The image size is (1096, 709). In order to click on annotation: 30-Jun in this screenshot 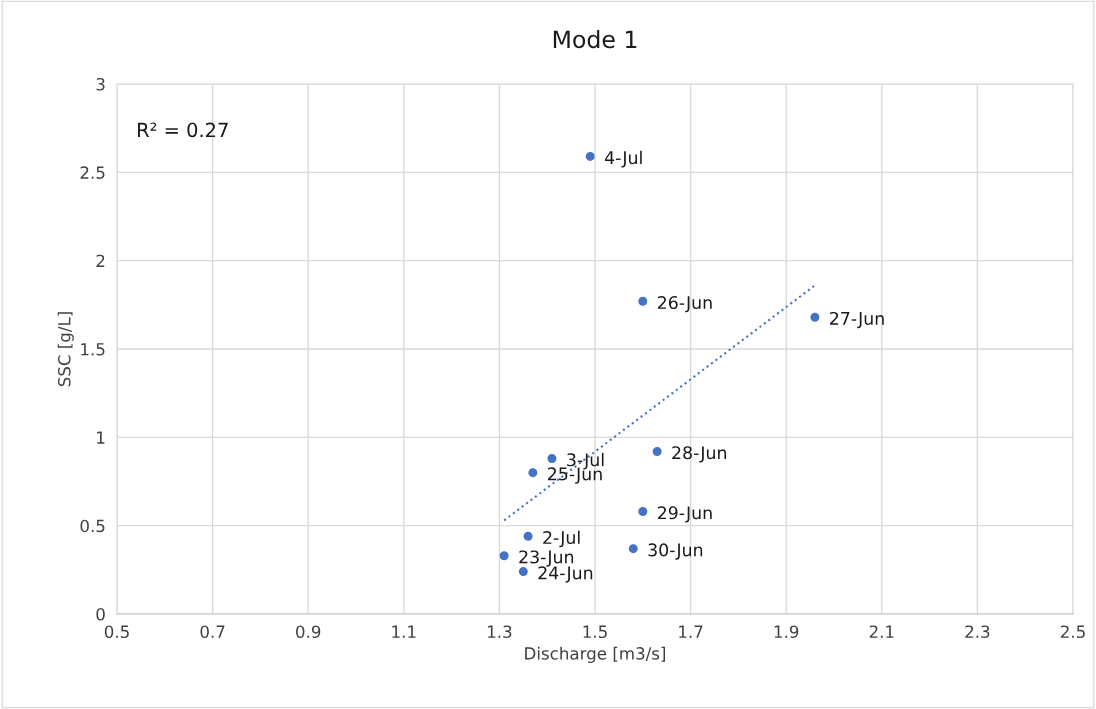, I will do `click(675, 551)`.